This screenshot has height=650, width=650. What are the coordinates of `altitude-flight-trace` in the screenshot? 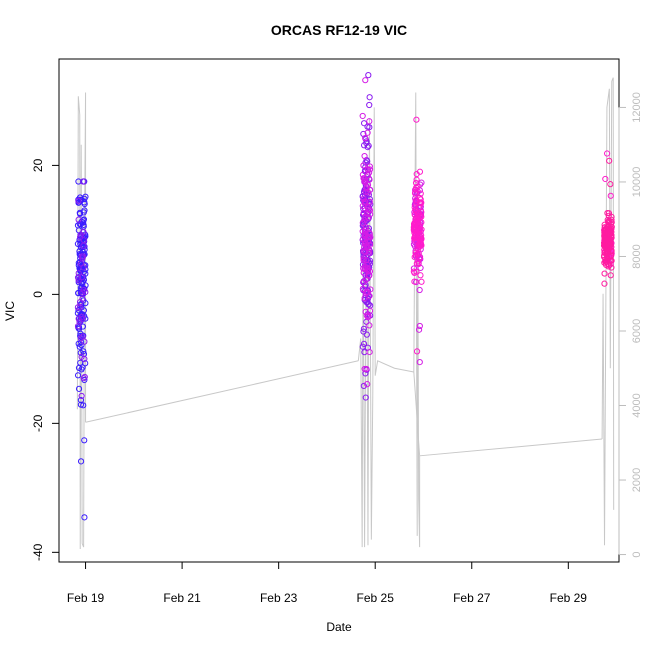 It's located at (608, 311).